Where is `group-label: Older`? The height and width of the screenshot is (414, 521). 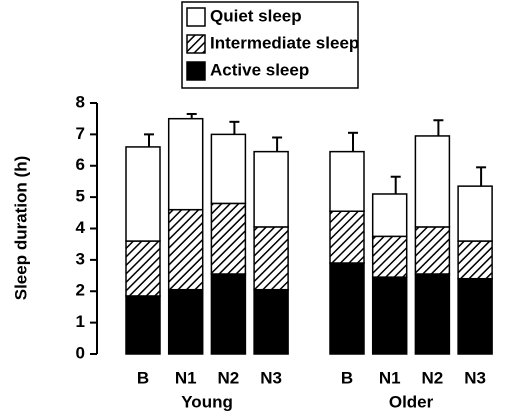 group-label: Older is located at coordinates (411, 401).